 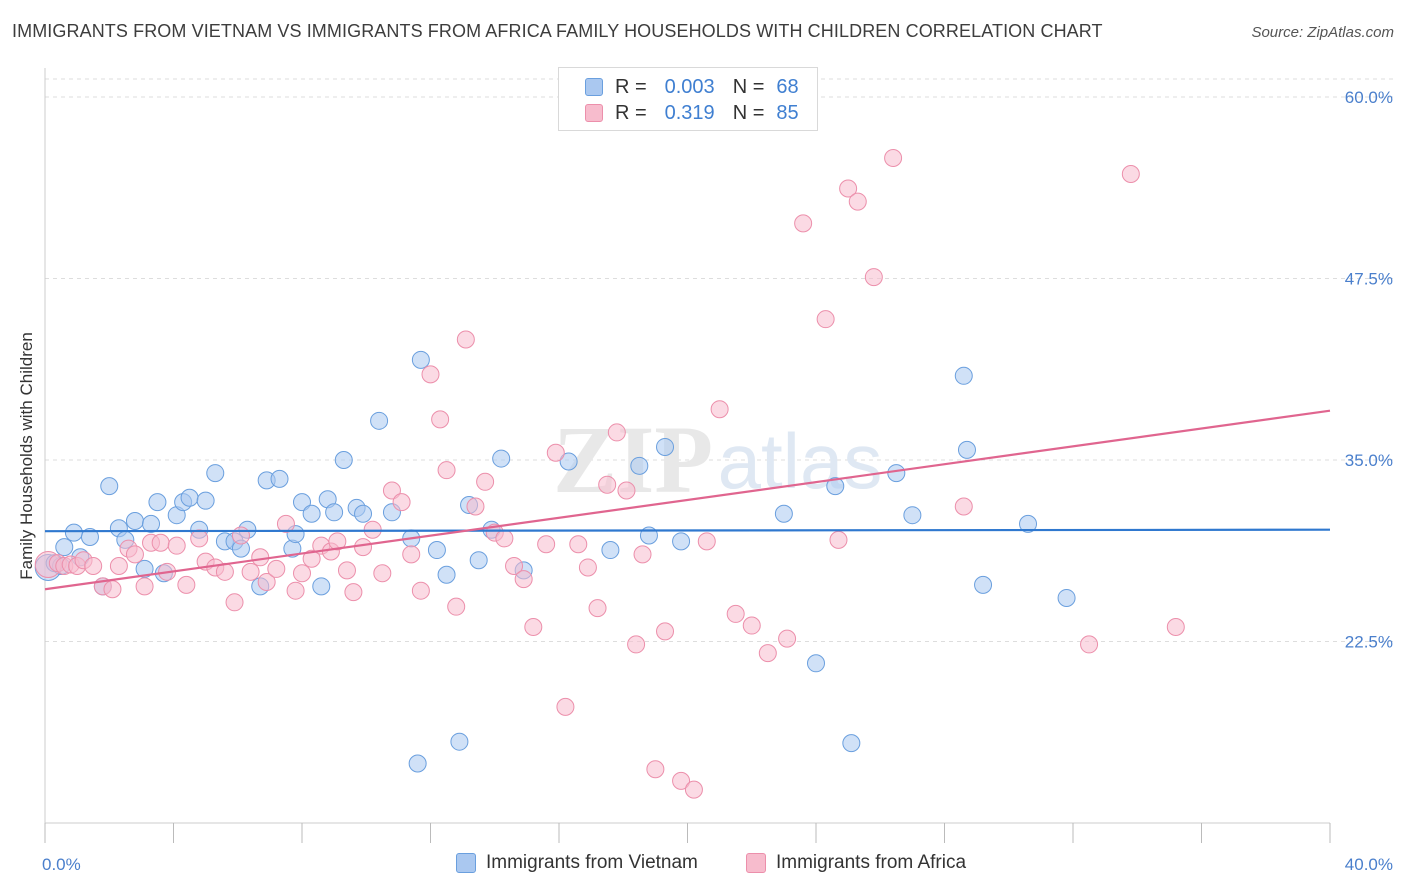 What do you see at coordinates (1369, 642) in the screenshot?
I see `y-tick-label: 22.5%` at bounding box center [1369, 642].